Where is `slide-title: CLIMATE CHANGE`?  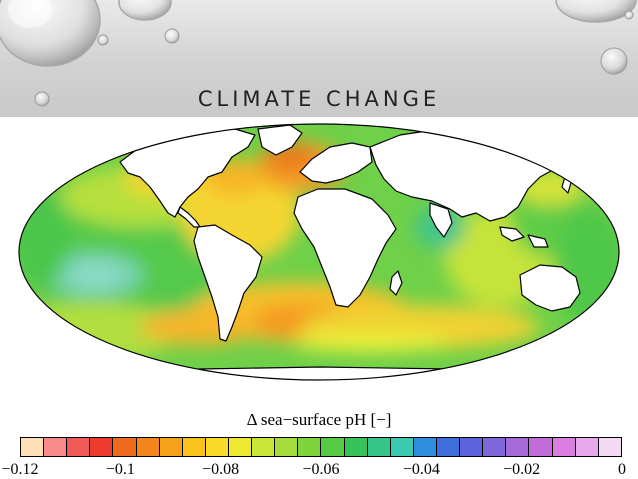
slide-title: CLIMATE CHANGE is located at coordinates (319, 99).